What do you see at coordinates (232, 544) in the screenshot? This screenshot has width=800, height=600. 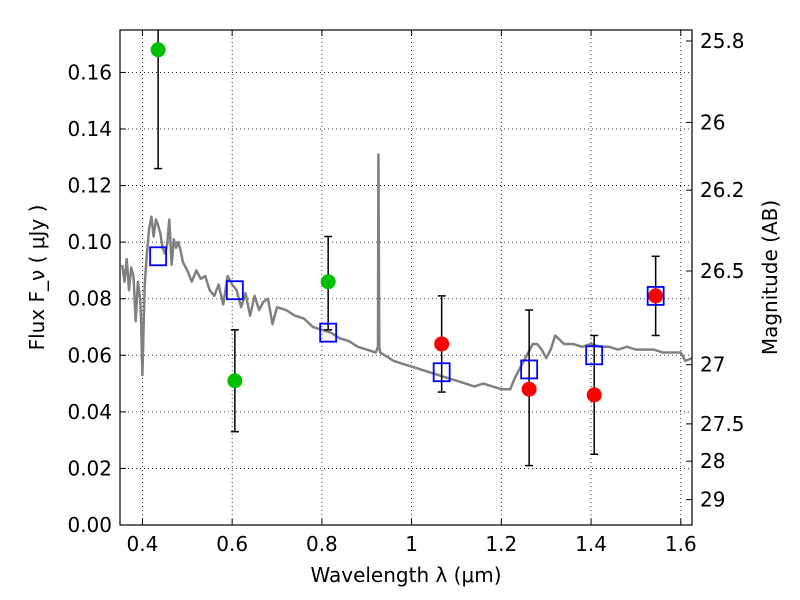 I see `x-tick-label: 0.6` at bounding box center [232, 544].